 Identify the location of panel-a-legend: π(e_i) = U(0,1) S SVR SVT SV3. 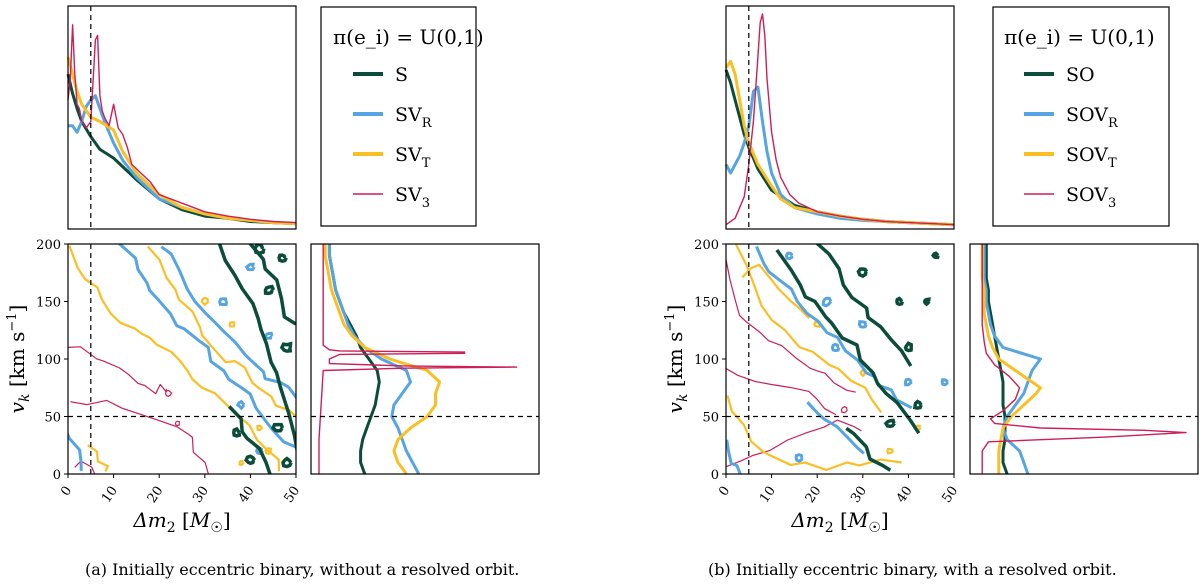
(402, 116).